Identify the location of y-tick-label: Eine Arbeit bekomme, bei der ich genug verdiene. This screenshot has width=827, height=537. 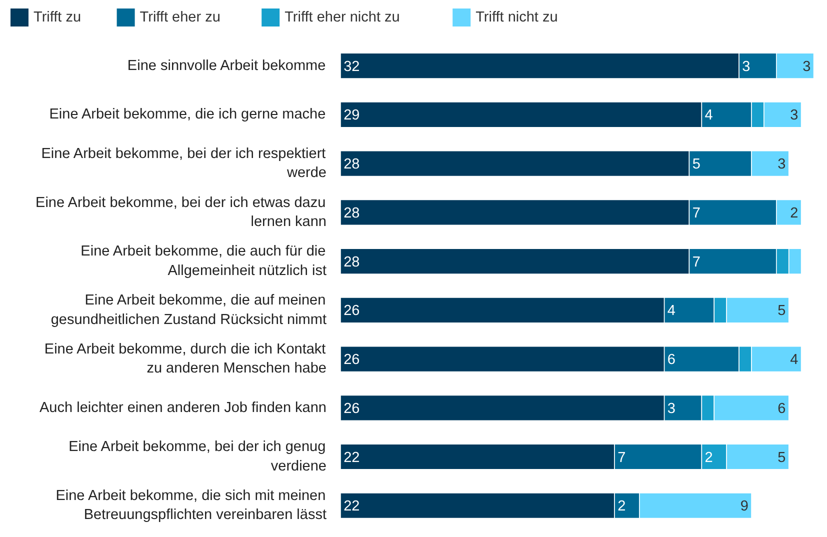
(197, 456).